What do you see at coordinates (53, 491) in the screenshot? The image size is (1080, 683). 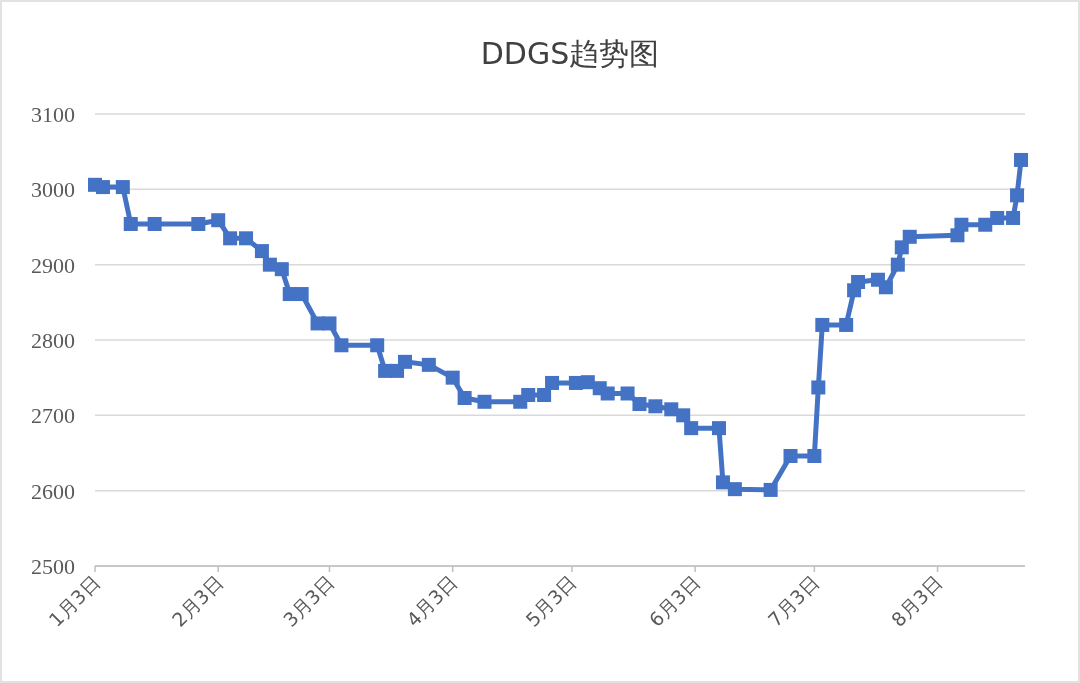 I see `y-tick-label: 2600` at bounding box center [53, 491].